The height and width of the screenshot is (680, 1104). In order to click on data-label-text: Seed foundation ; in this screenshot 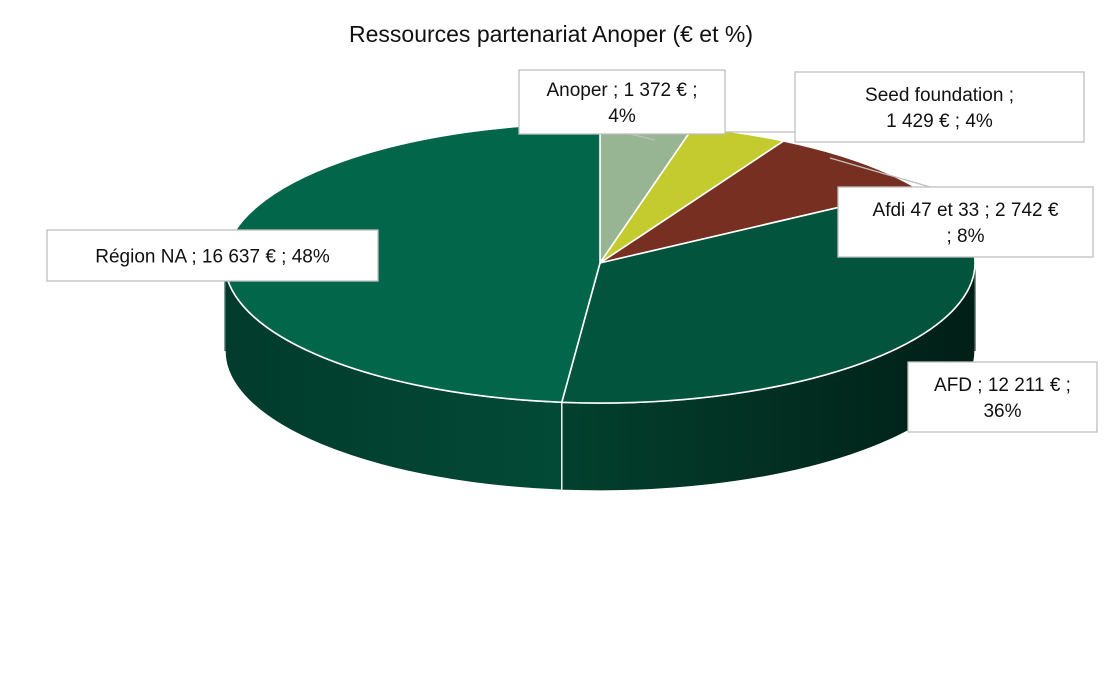, I will do `click(939, 95)`.